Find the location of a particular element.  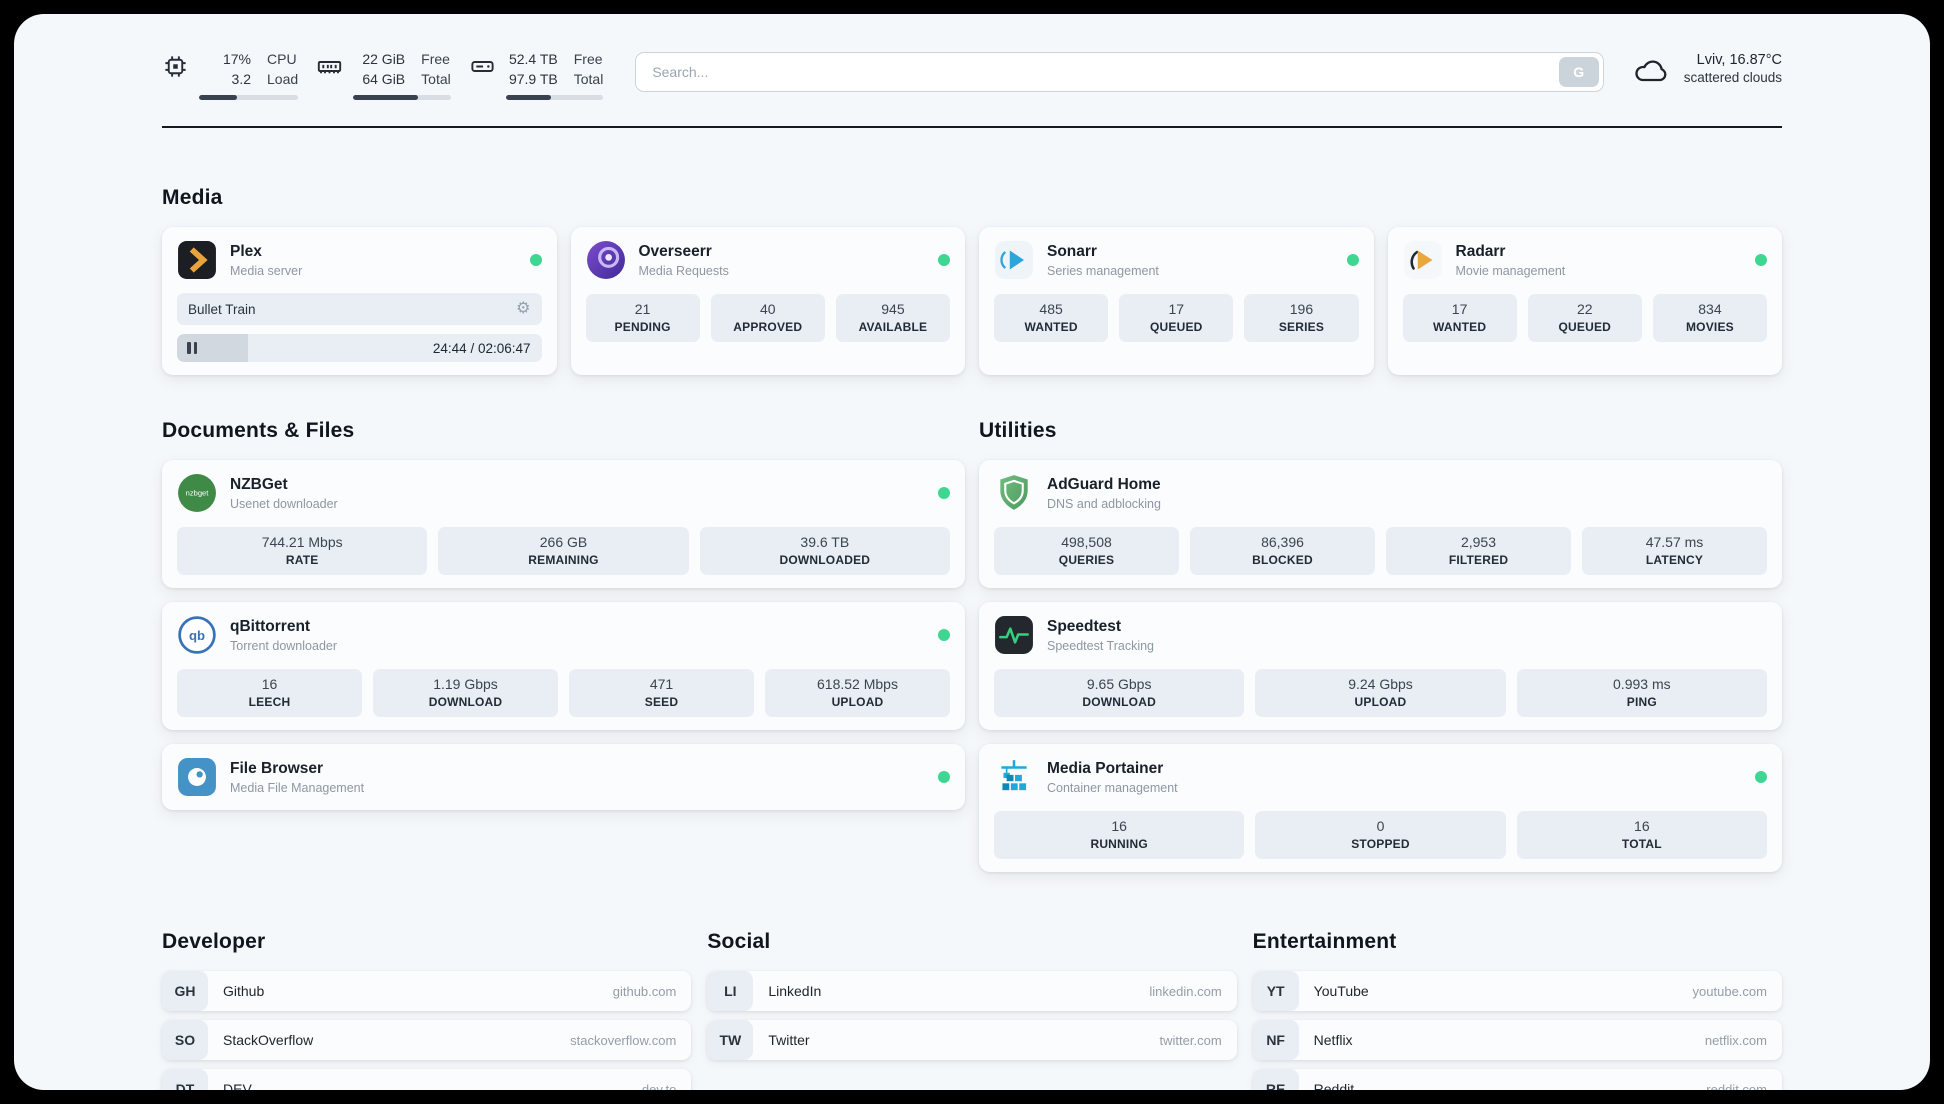

stat-leech: 16 LEECH is located at coordinates (269, 693).